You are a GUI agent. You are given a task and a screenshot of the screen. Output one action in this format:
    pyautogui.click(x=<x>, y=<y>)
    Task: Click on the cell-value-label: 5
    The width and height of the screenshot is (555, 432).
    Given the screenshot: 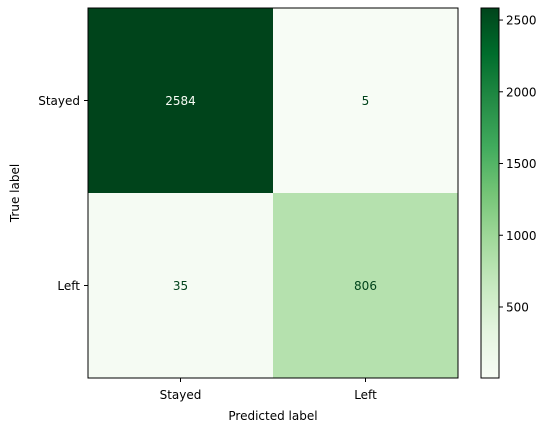 What is the action you would take?
    pyautogui.click(x=366, y=101)
    